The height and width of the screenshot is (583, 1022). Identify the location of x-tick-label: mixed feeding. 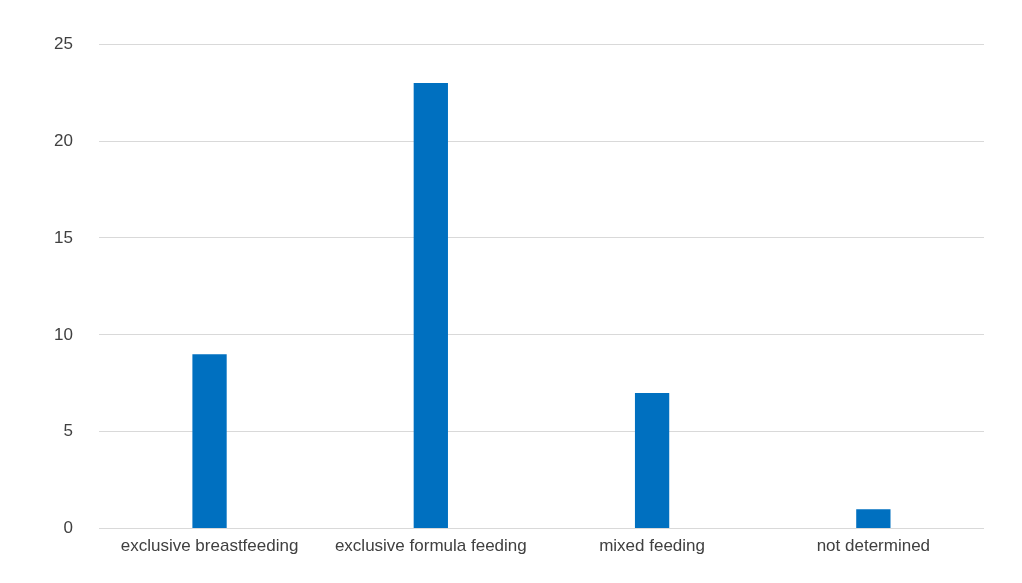
(652, 546).